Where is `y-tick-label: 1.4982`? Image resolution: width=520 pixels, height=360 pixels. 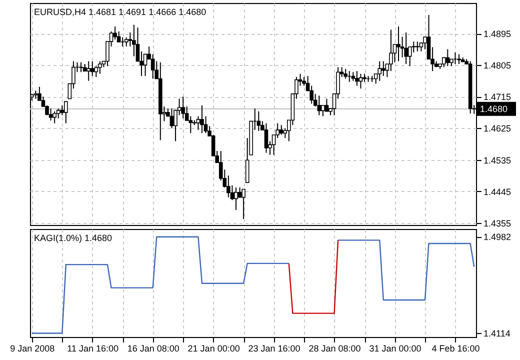
y-tick-label: 1.4982 is located at coordinates (498, 237).